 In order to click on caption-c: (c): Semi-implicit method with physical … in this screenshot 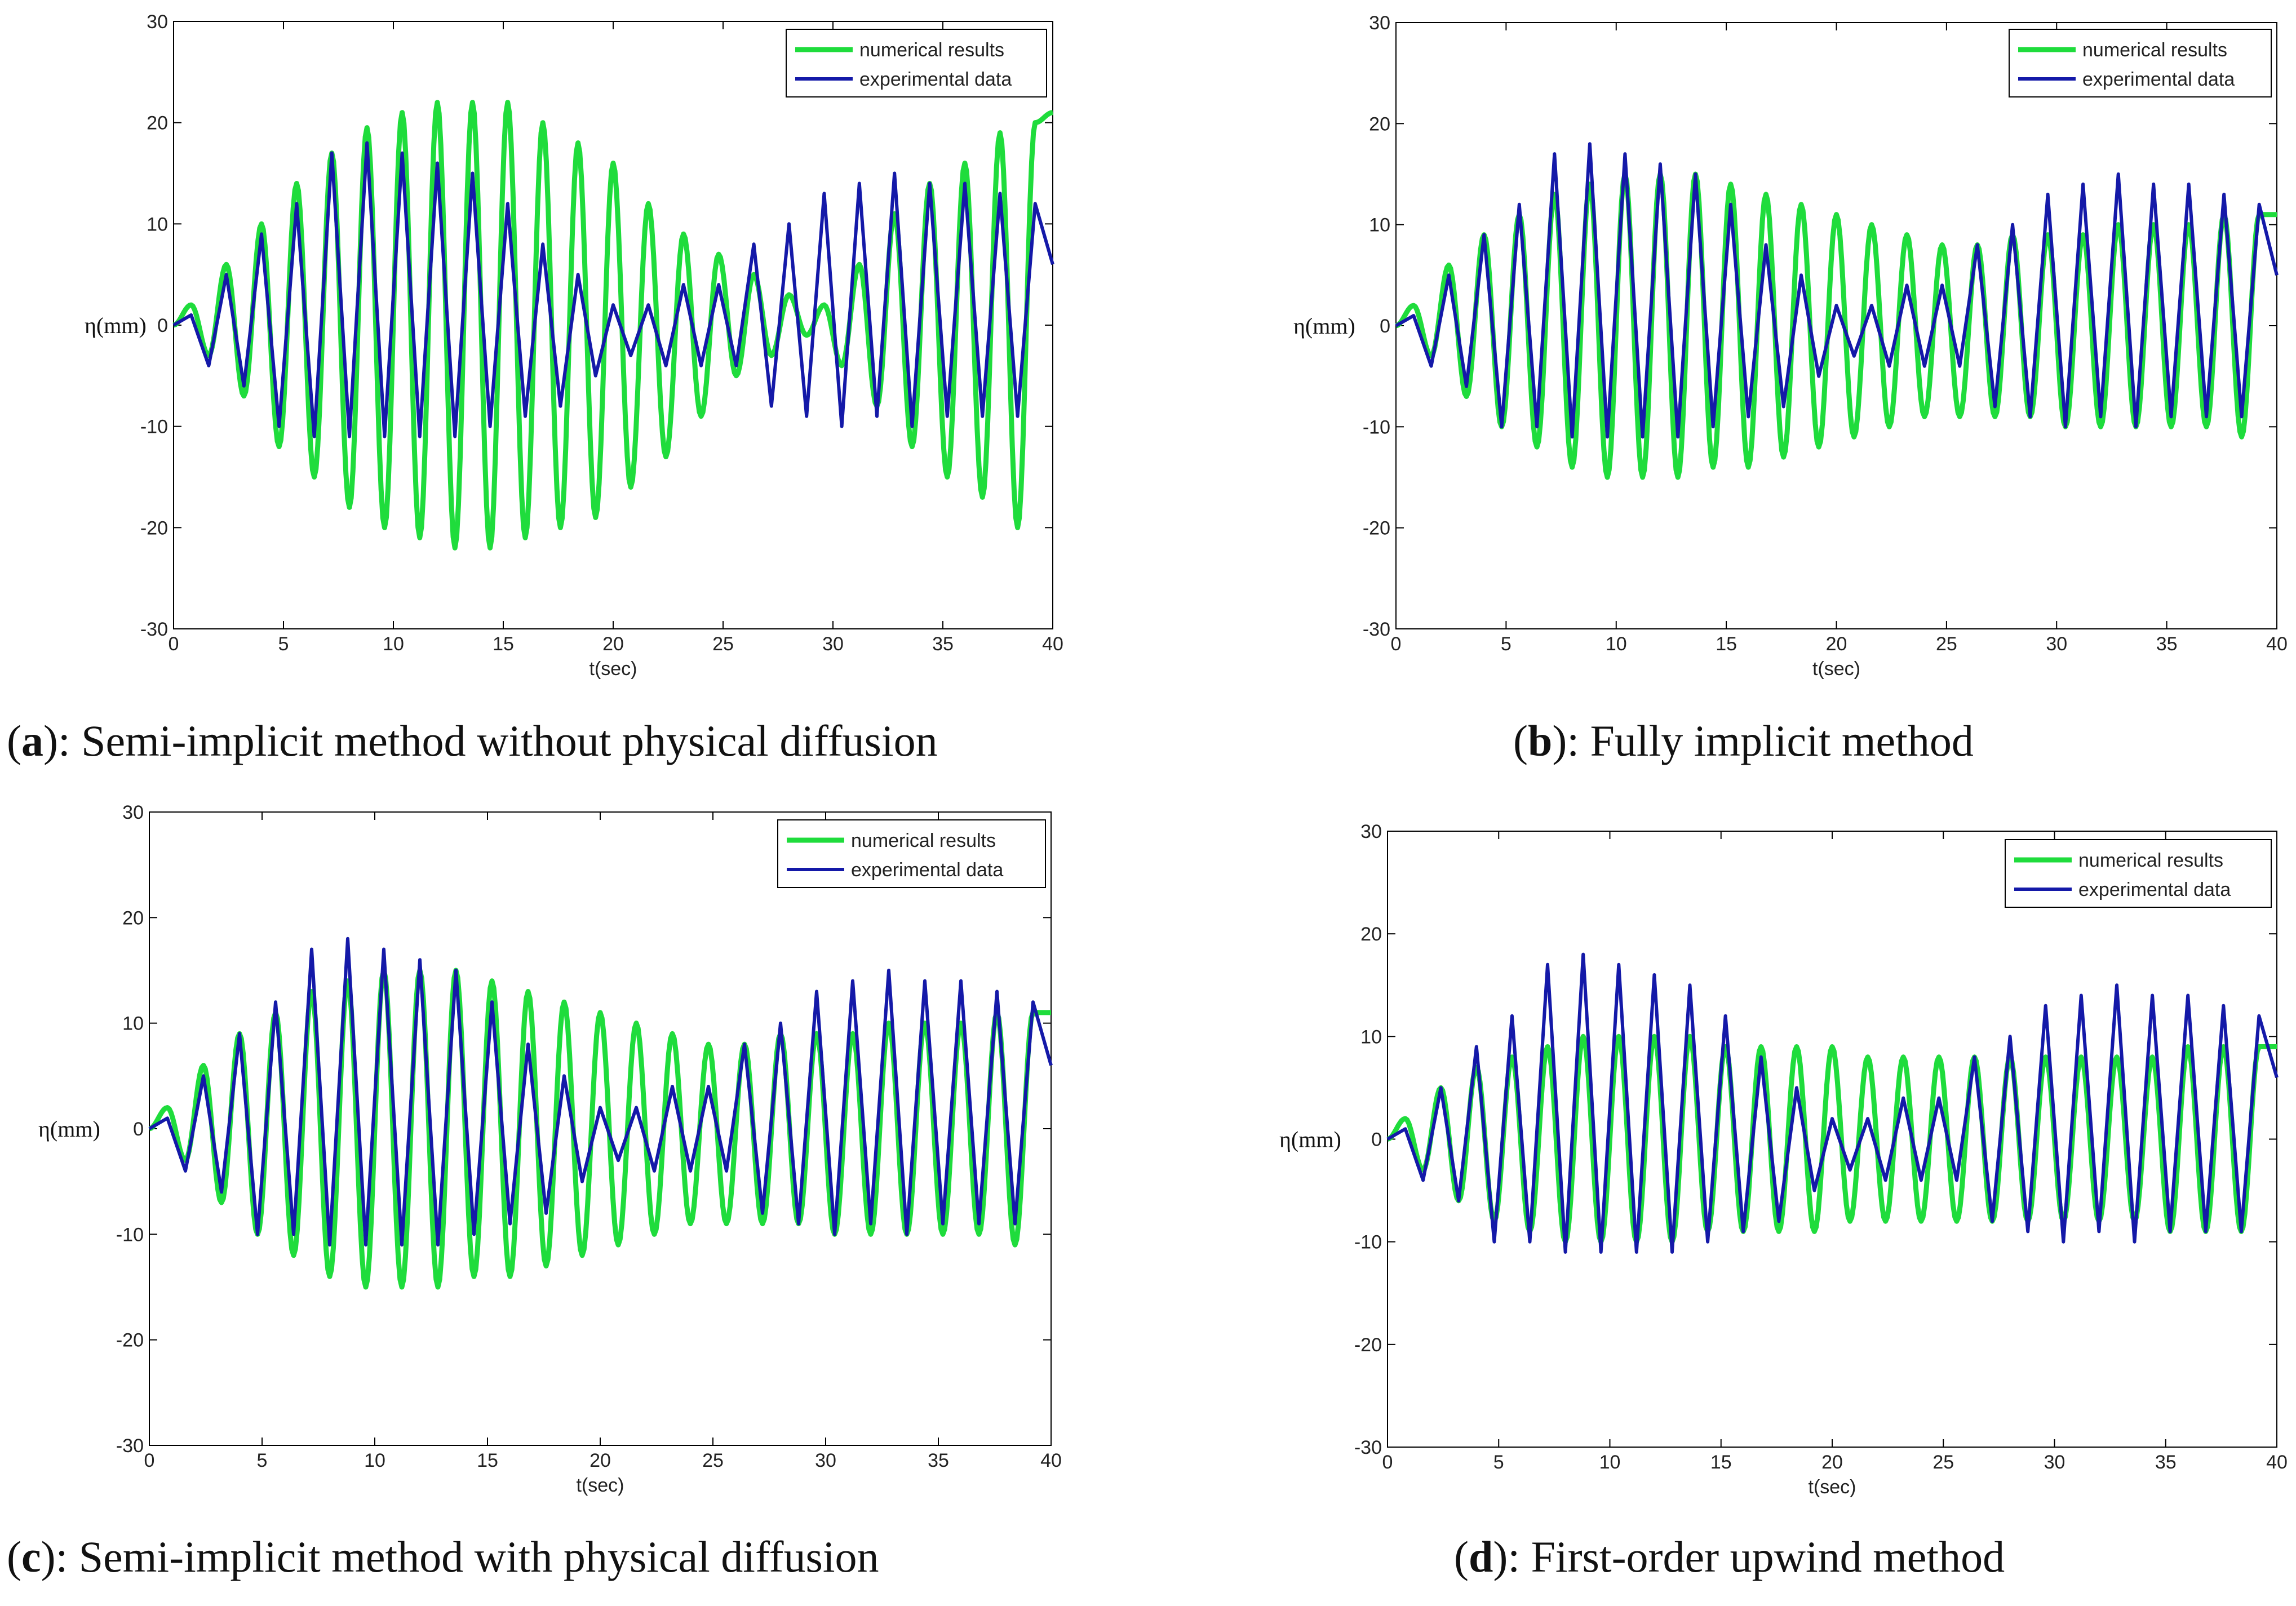, I will do `click(443, 1556)`.